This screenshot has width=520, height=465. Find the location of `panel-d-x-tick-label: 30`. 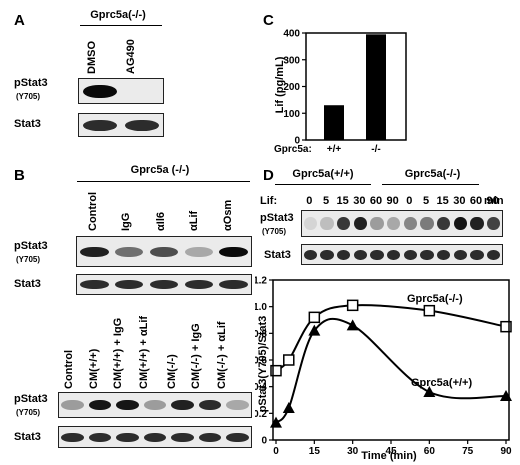

panel-d-x-tick-label: 30 is located at coordinates (353, 451).